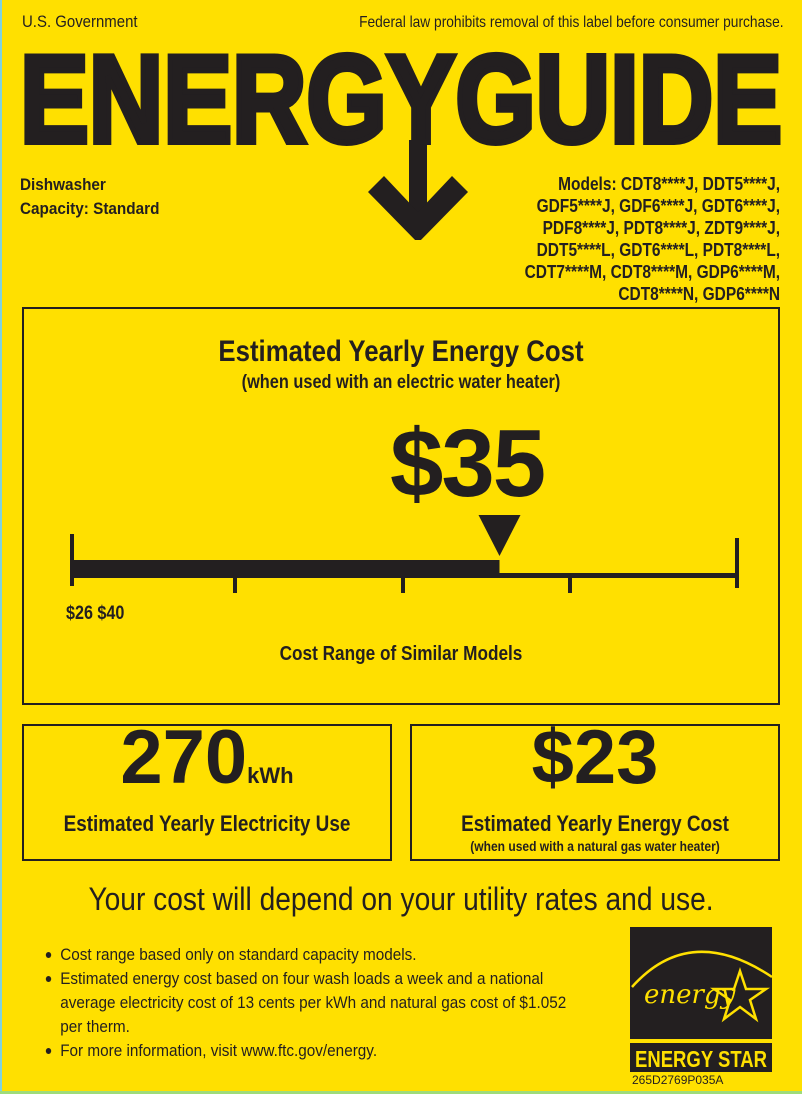 The height and width of the screenshot is (1094, 802). I want to click on electricity-use-box, so click(207, 792).